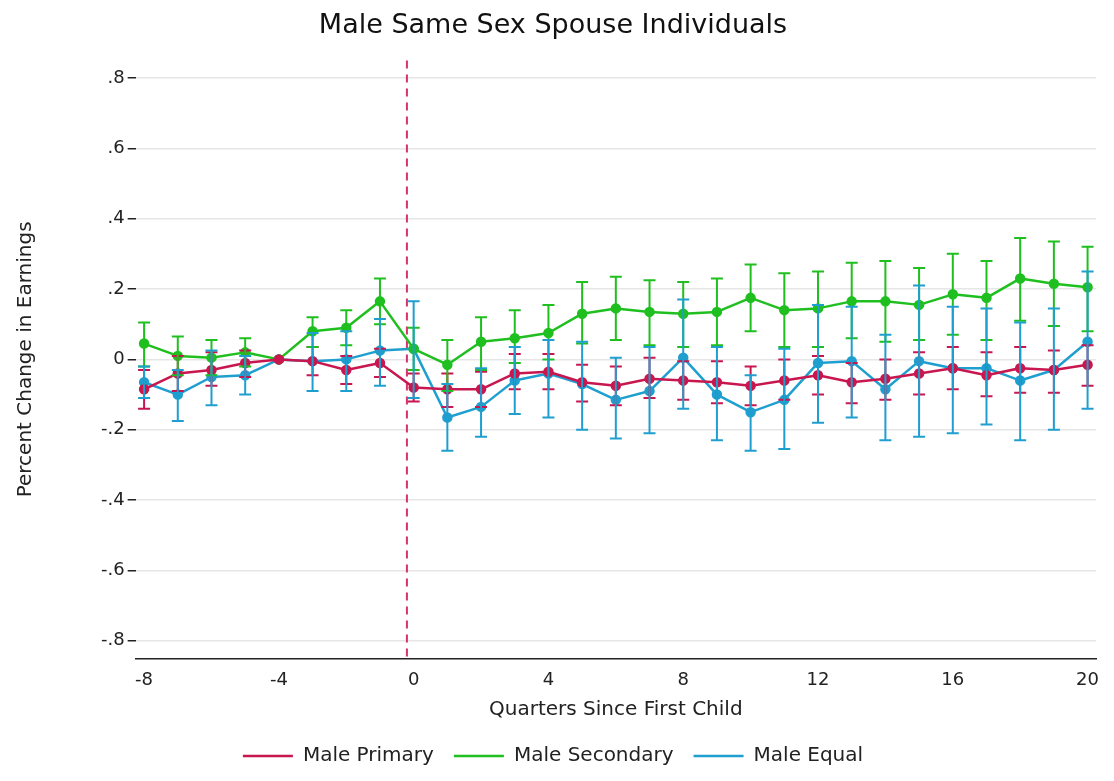 The height and width of the screenshot is (781, 1114). Describe the element at coordinates (1088, 678) in the screenshot. I see `x-tick-label: 20` at that location.